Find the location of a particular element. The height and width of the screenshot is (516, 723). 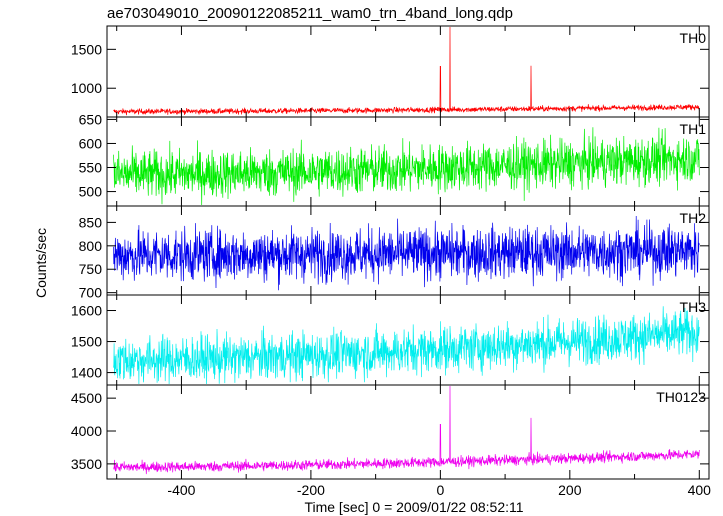

series-line-th0123 is located at coordinates (406, 430).